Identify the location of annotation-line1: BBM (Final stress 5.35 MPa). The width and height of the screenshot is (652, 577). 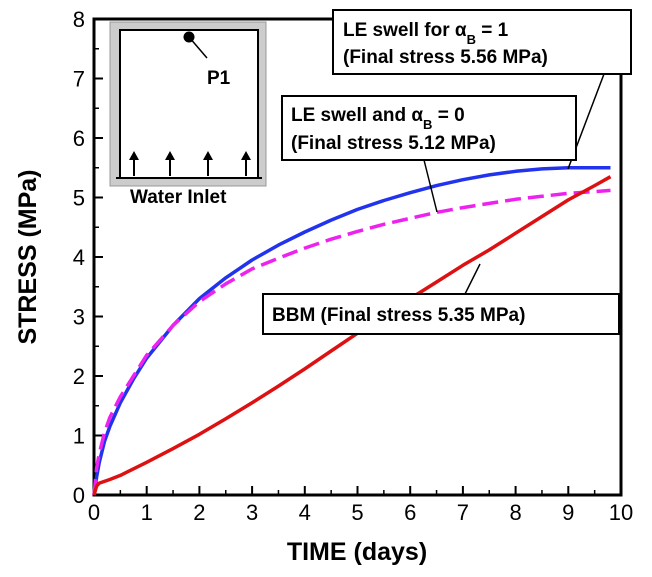
(398, 315).